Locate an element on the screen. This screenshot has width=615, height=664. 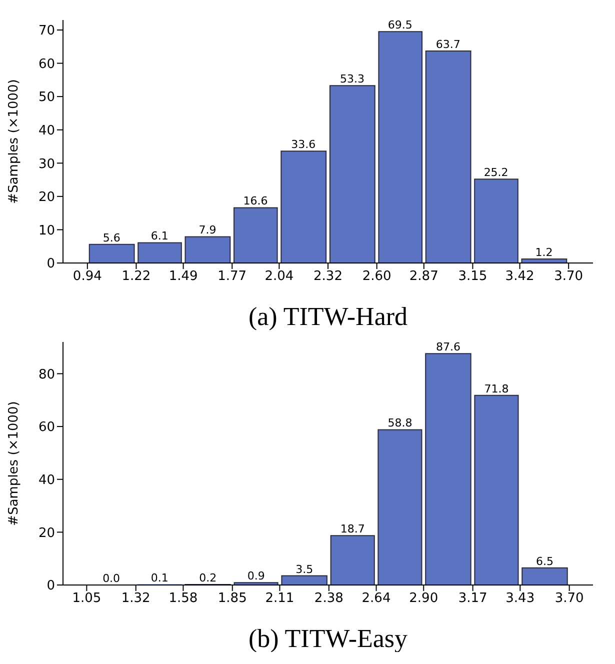
x-tick-label: 2.32 is located at coordinates (328, 276).